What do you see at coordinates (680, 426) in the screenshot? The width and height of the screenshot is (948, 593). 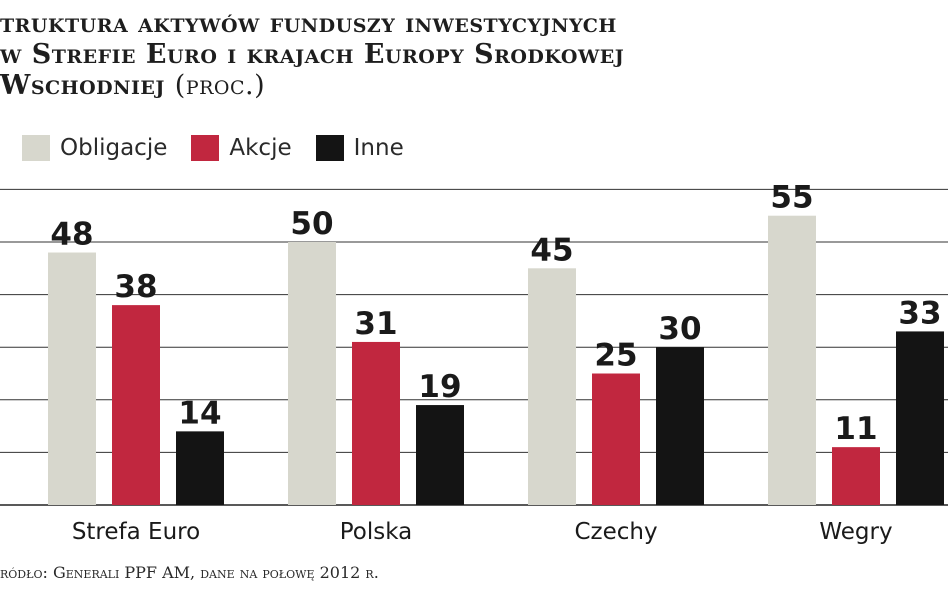 I see `bar-czechy-inne` at bounding box center [680, 426].